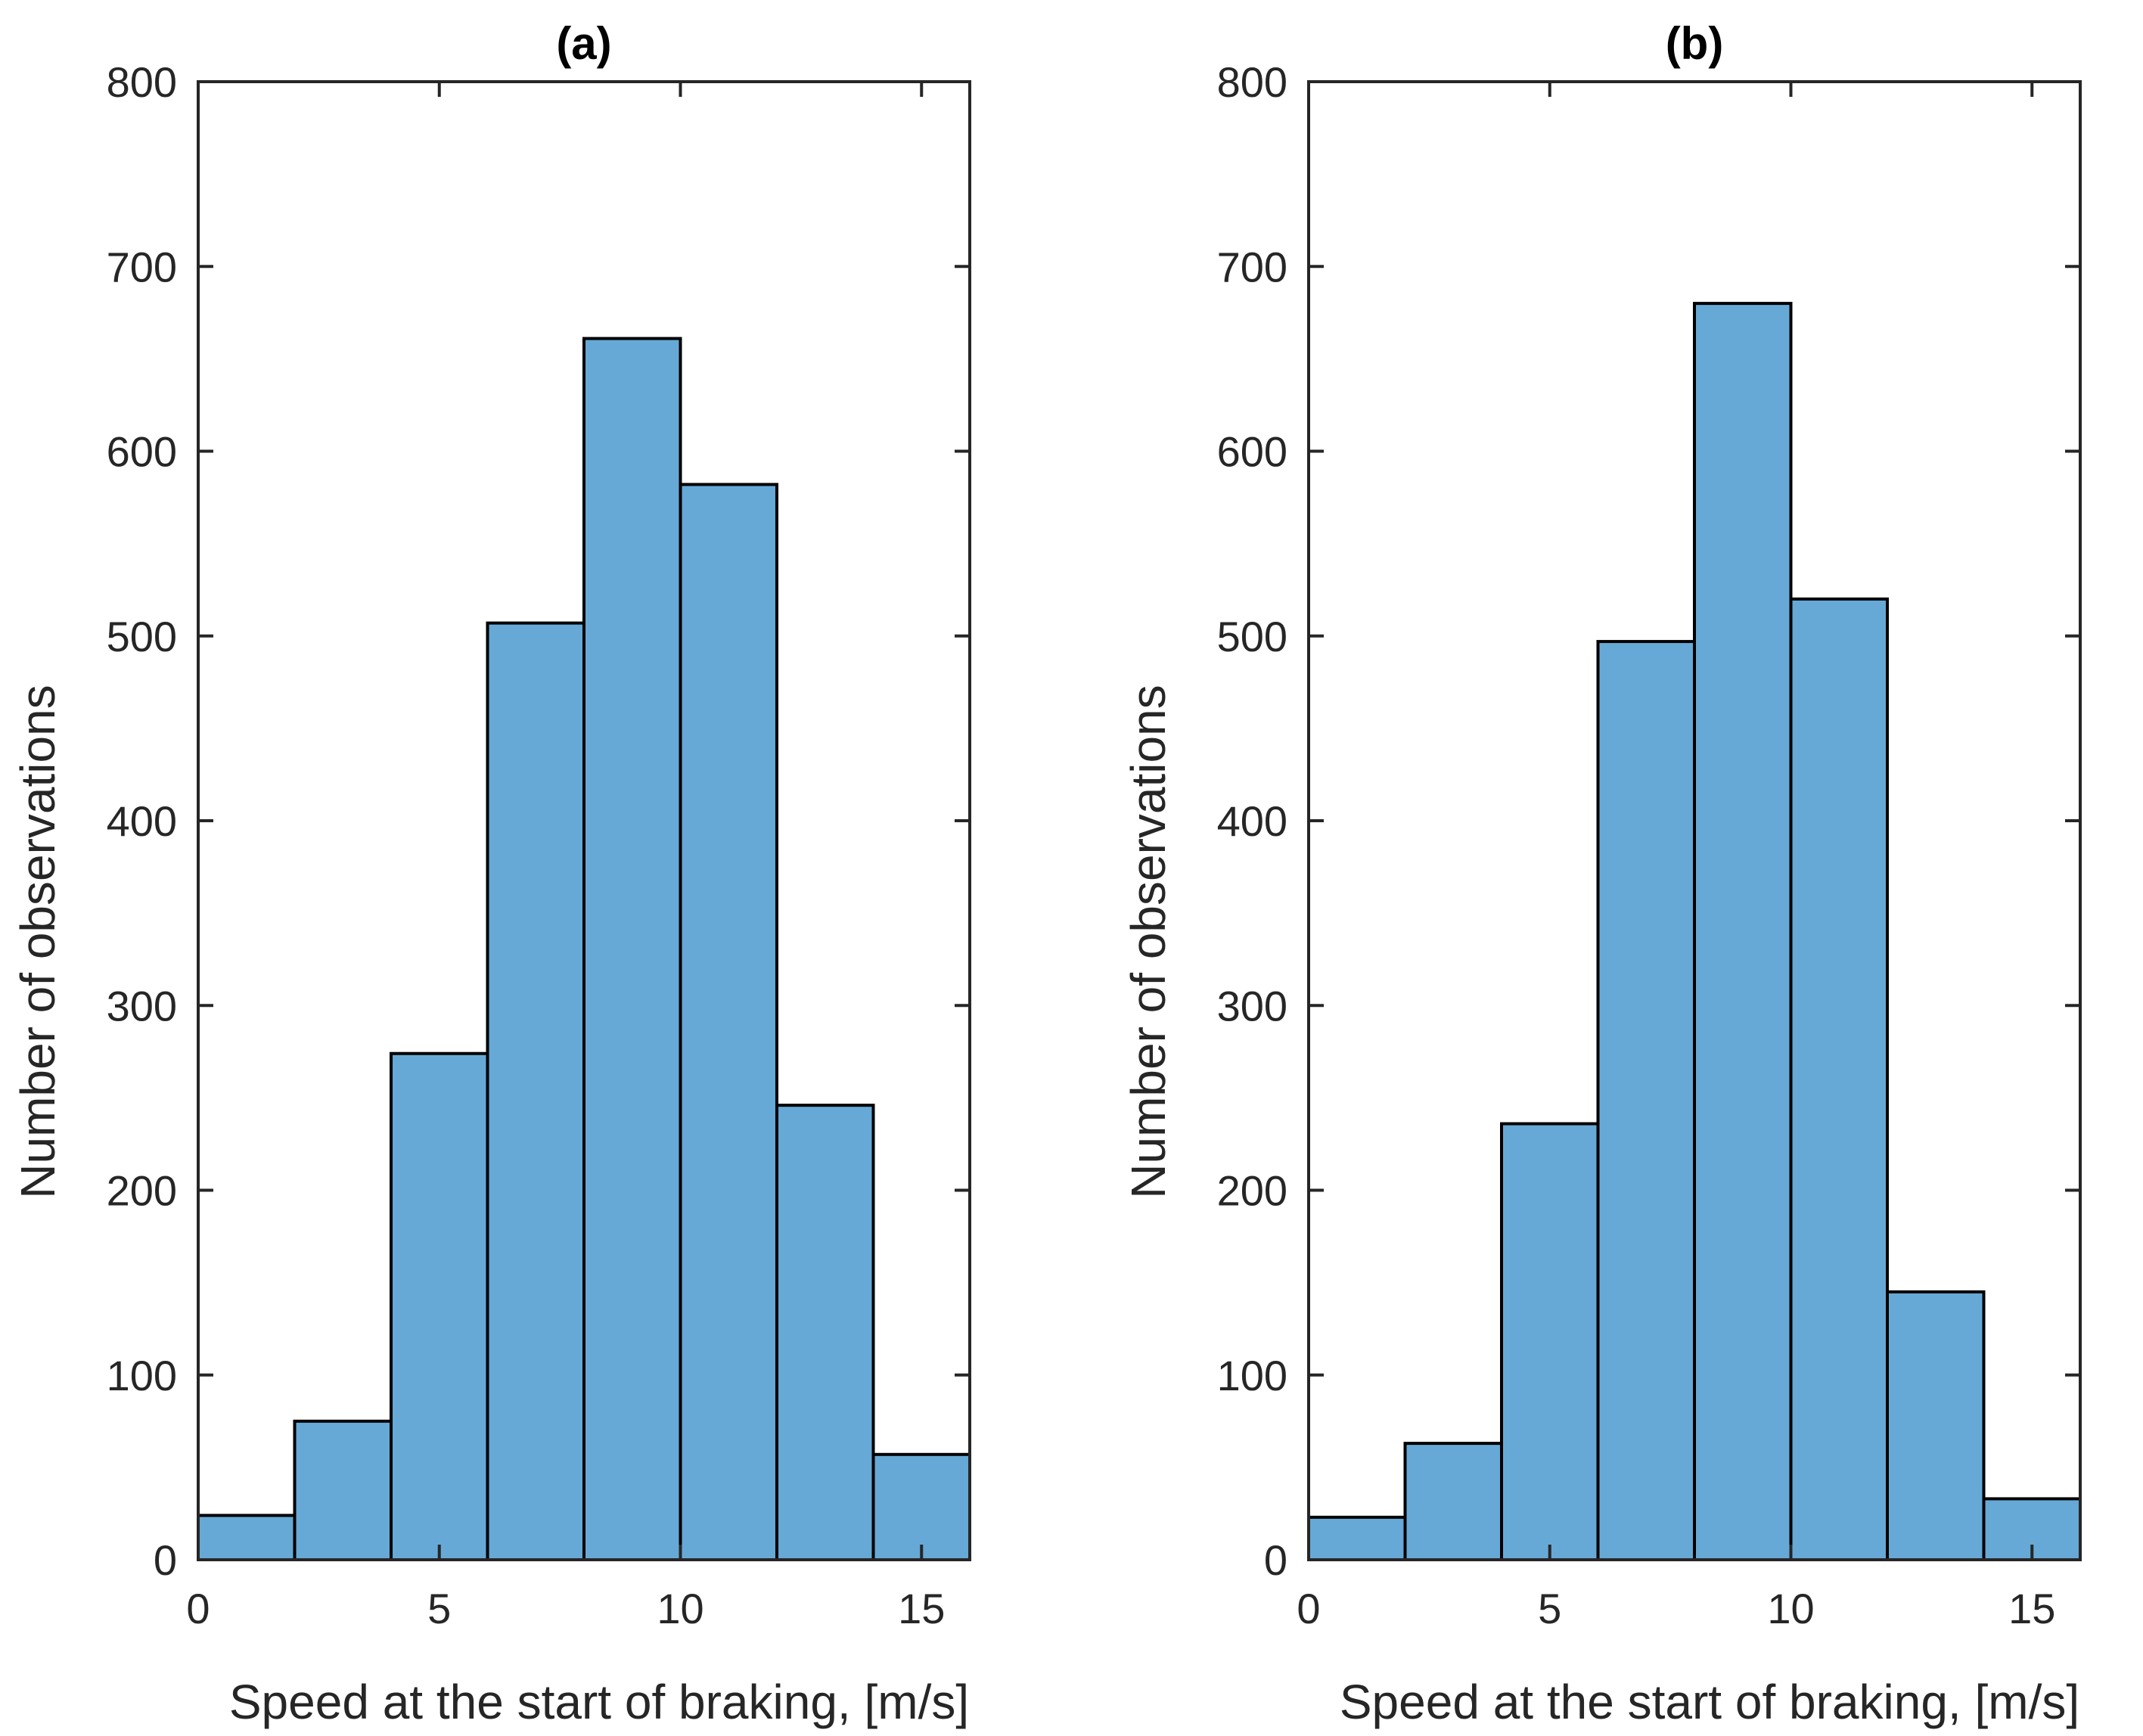  What do you see at coordinates (142, 82) in the screenshot?
I see `y-tick-label-a-800: 800` at bounding box center [142, 82].